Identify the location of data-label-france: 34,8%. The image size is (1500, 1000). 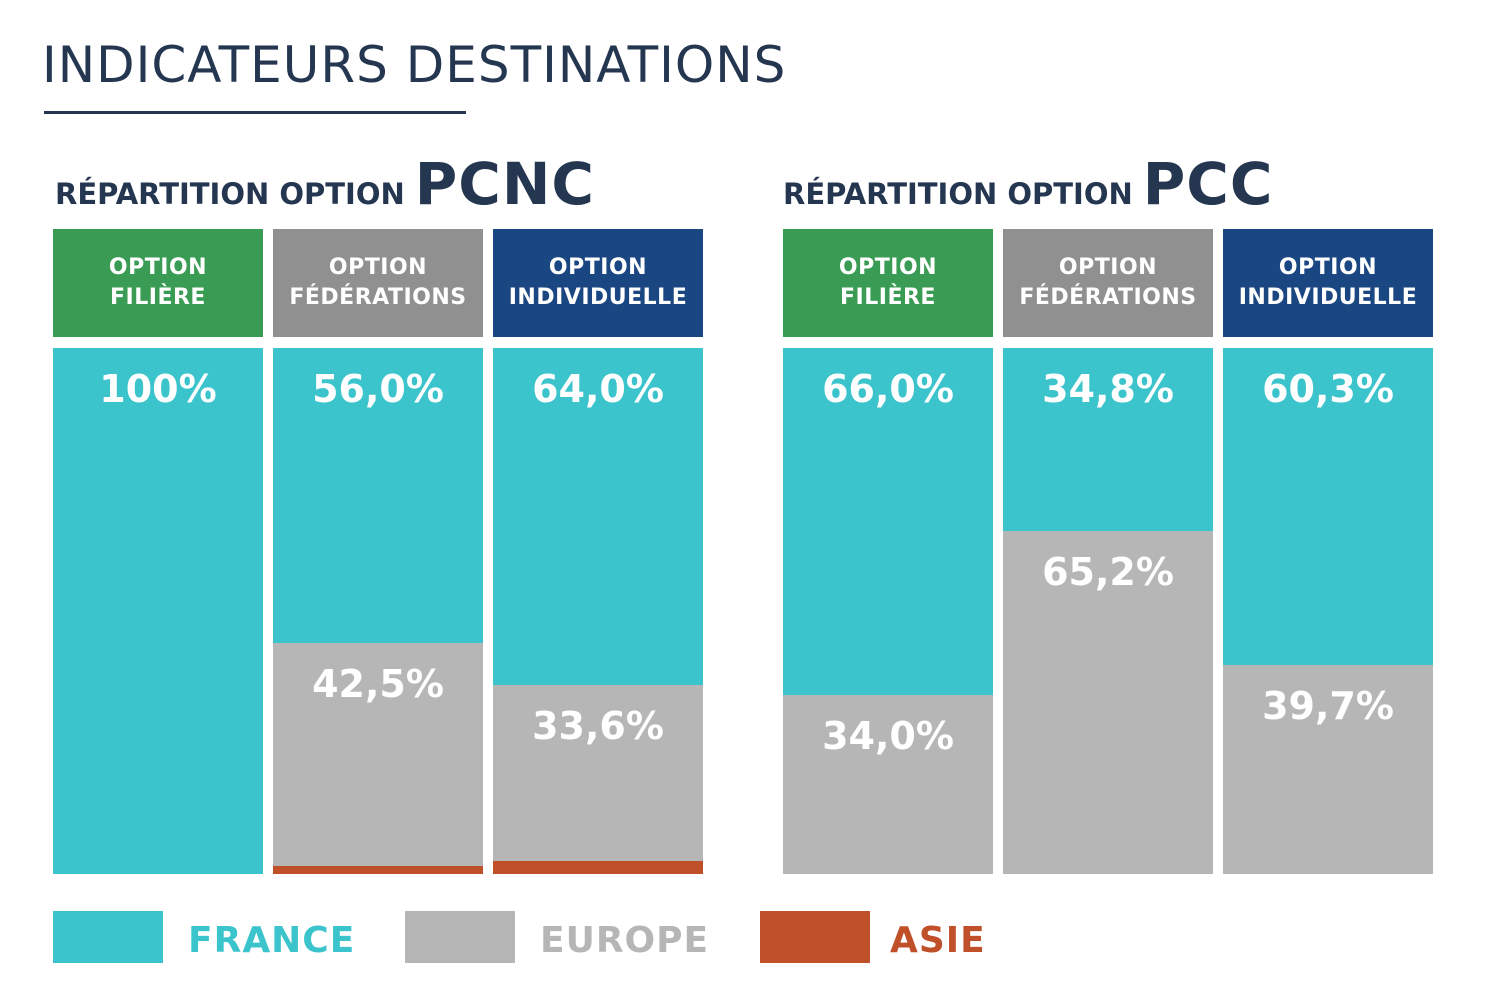
(1108, 389).